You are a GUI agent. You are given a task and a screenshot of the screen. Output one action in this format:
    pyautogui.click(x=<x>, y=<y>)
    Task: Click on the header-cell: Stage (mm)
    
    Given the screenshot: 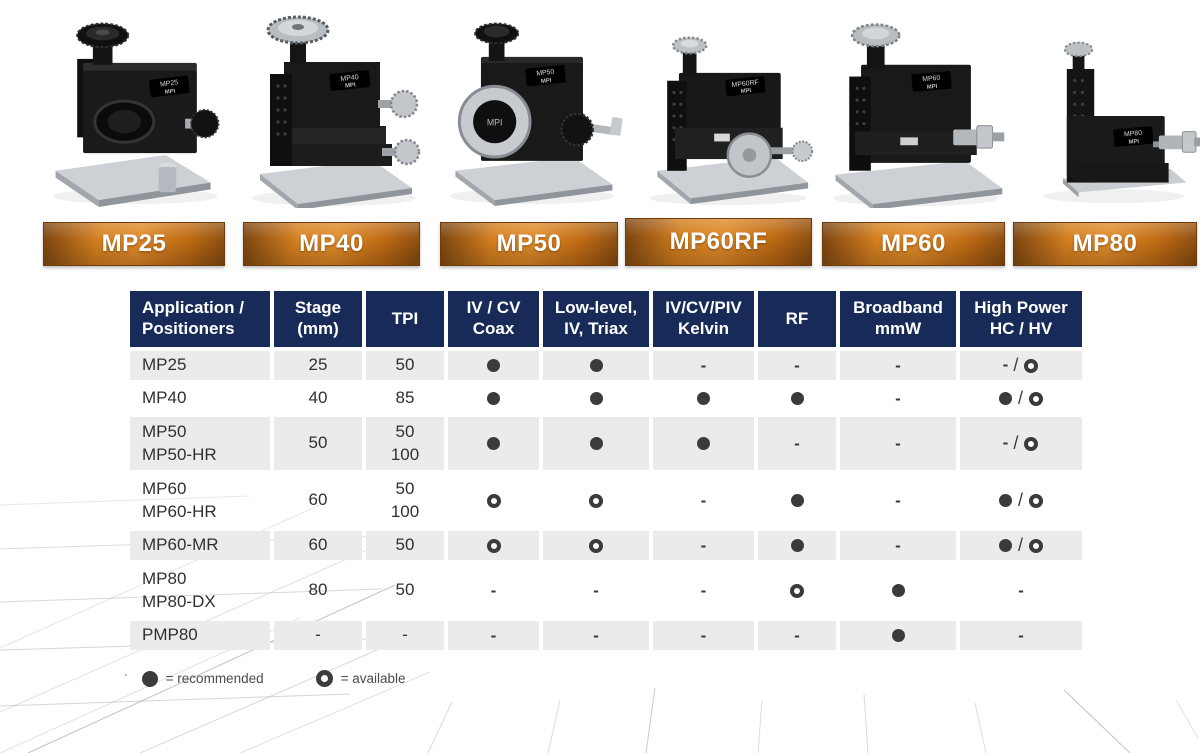 What is the action you would take?
    pyautogui.click(x=318, y=319)
    